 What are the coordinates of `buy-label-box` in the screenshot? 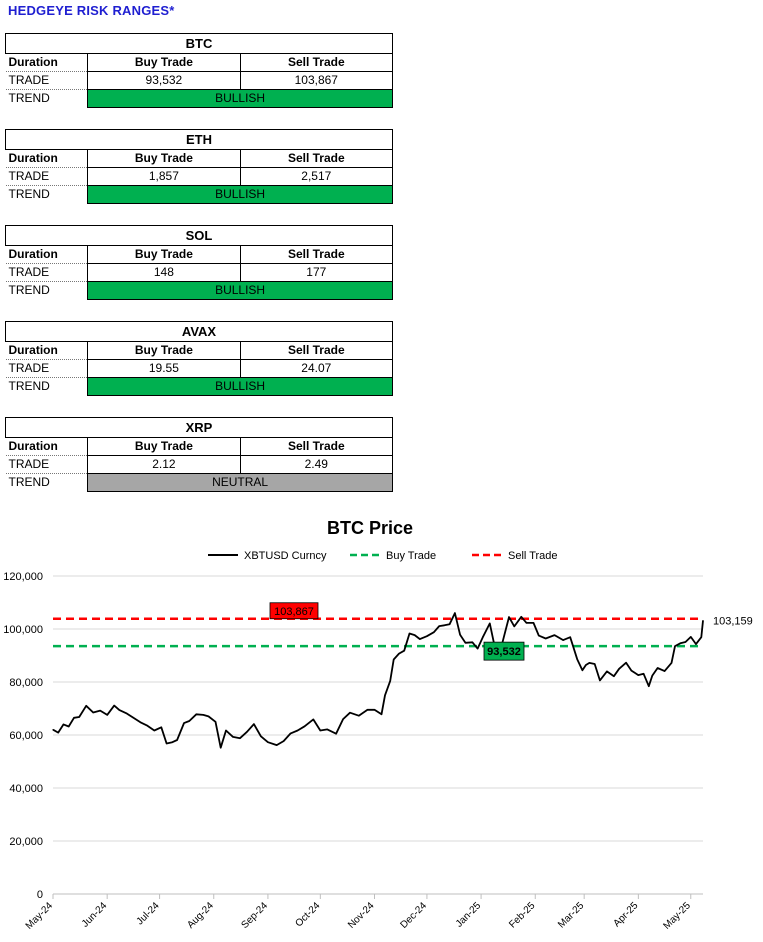 It's located at (504, 651).